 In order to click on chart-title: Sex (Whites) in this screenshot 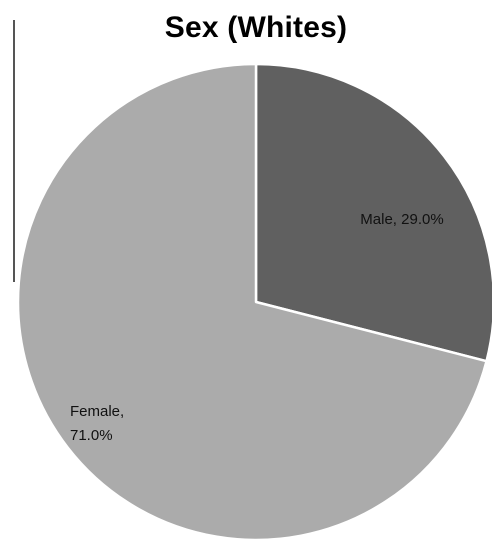, I will do `click(256, 27)`.